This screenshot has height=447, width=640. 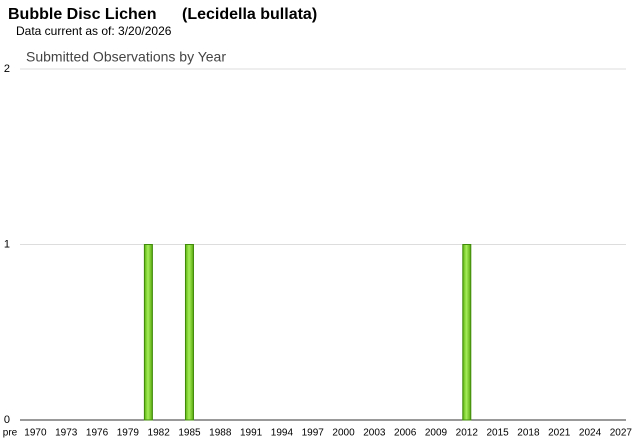 I want to click on y-tick-label: 2, so click(x=7, y=69).